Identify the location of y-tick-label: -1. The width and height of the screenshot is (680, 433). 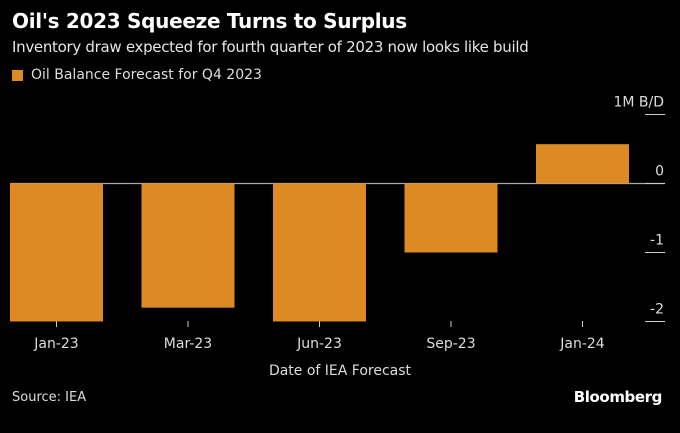
(657, 241).